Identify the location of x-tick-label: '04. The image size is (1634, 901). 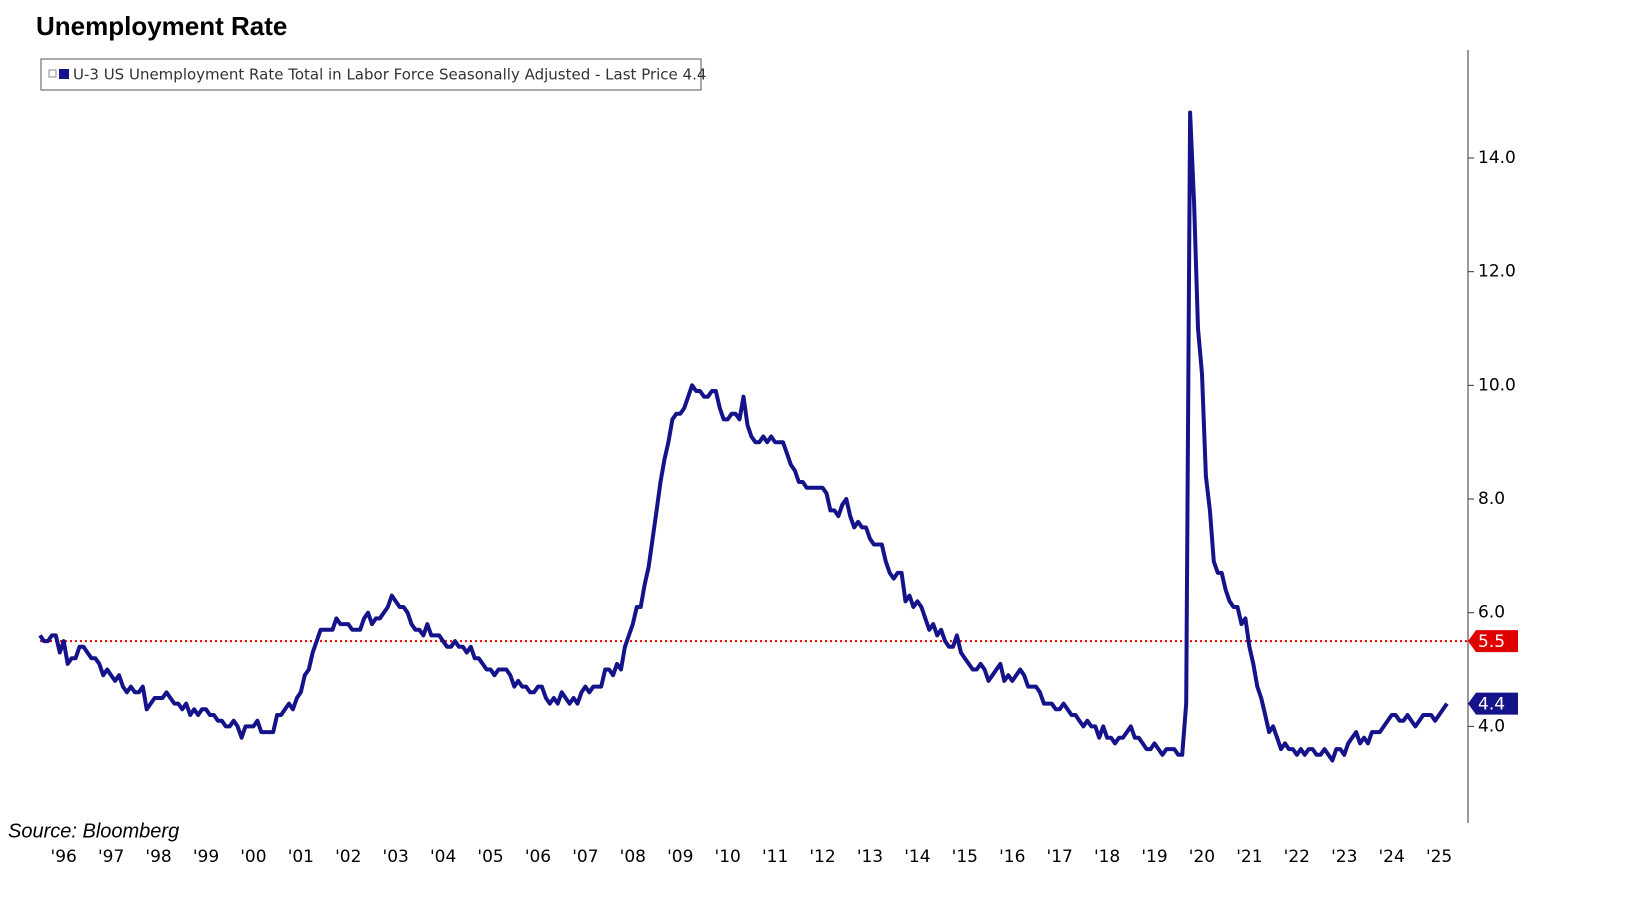
(443, 857).